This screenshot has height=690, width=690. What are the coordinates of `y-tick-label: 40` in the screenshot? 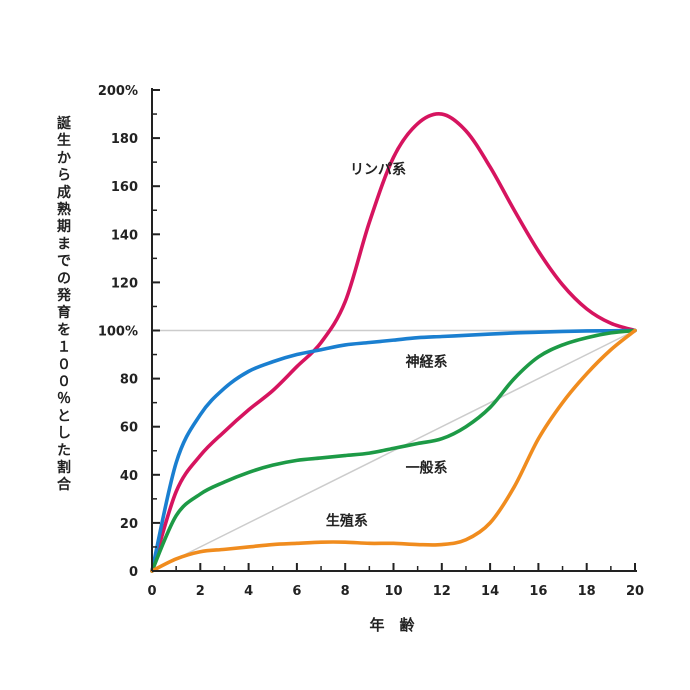 It's located at (129, 476).